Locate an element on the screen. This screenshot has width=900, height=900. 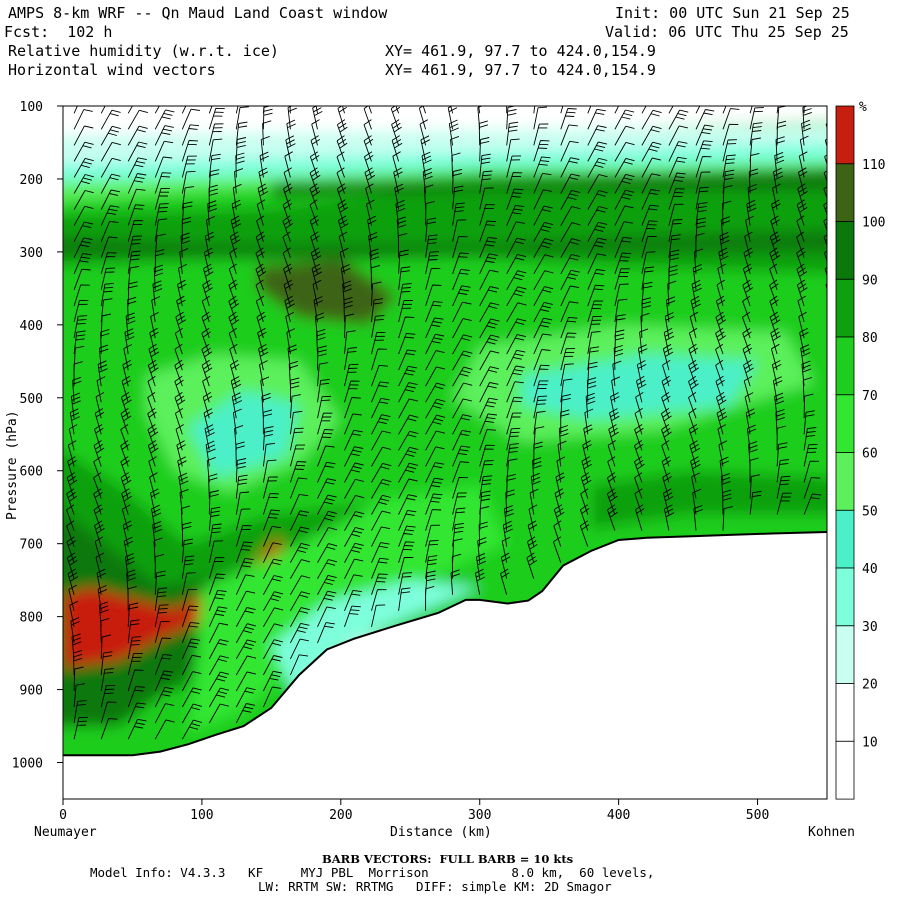
barb-legend: BARB VECTORS: FULL BARB = 10 kts is located at coordinates (448, 859).